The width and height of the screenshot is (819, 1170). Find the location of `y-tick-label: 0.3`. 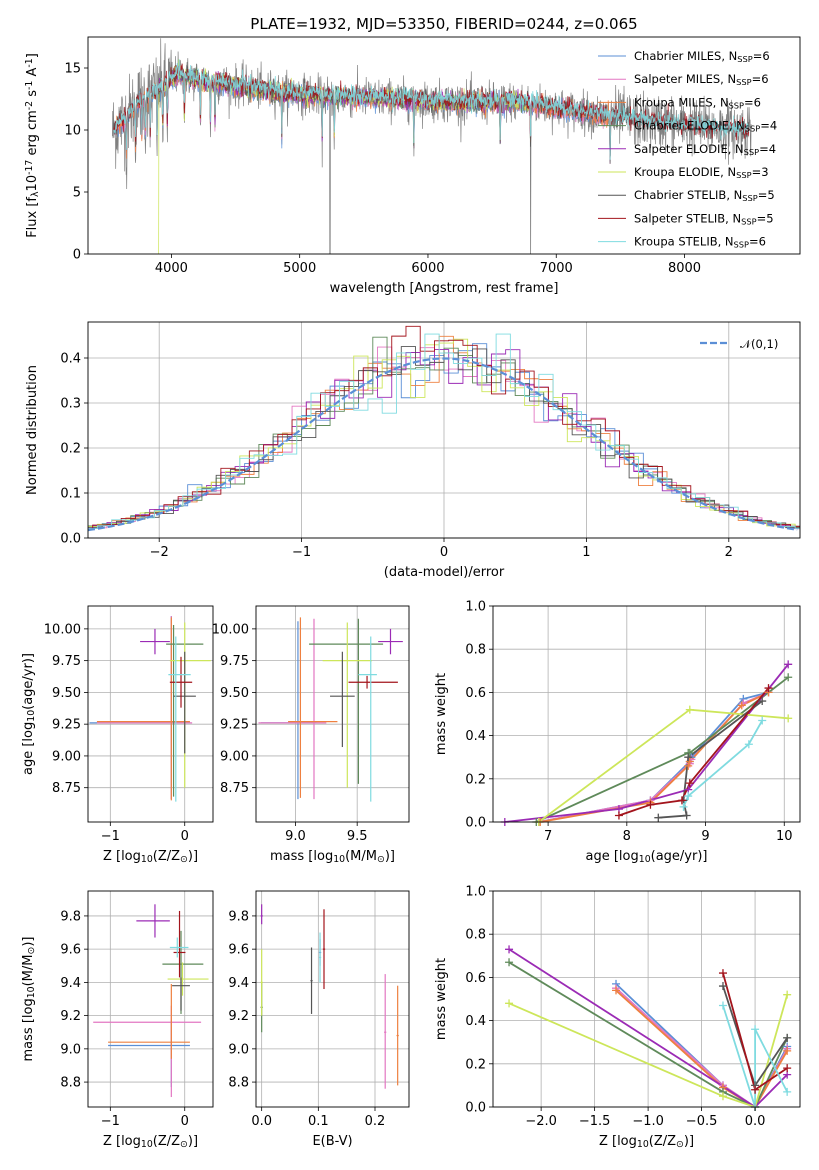

y-tick-label: 0.3 is located at coordinates (70, 404).